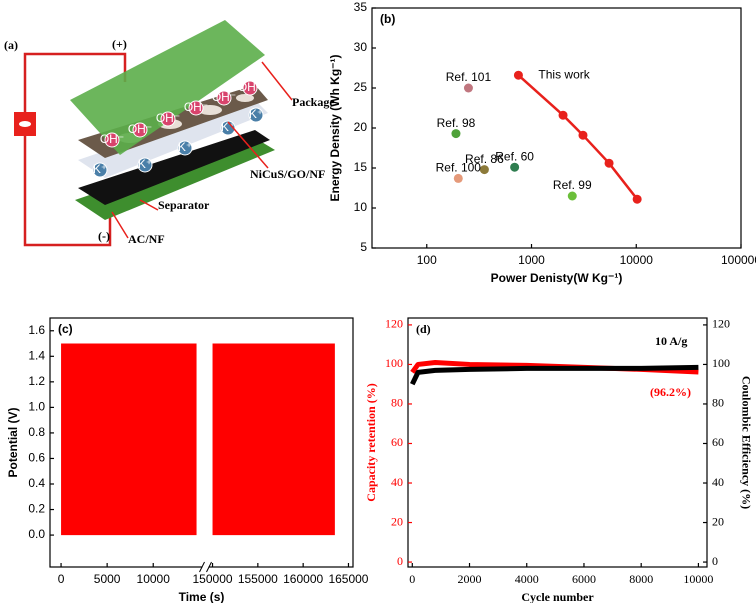 This screenshot has height=603, width=756. I want to click on ions: OH⁻OH⁻OH⁻OH⁻OH⁻OH⁻K⁺ K⁺K⁺K⁺K⁺, so click(178, 129).